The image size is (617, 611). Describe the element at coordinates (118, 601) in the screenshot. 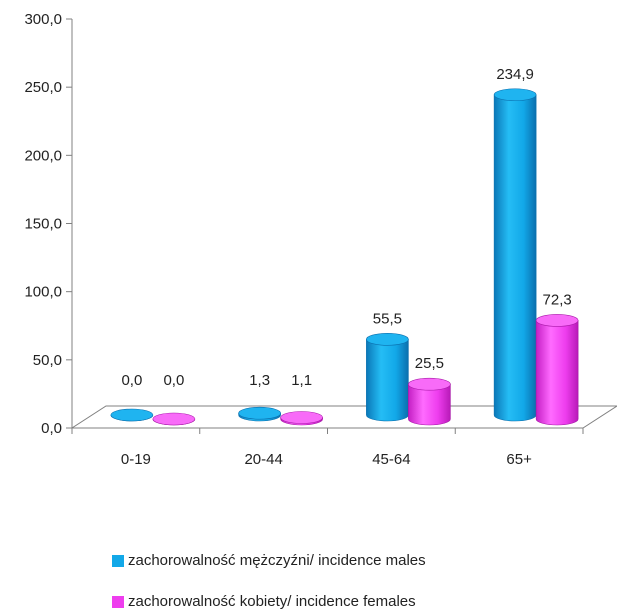

I see `legend-swatch-females` at that location.